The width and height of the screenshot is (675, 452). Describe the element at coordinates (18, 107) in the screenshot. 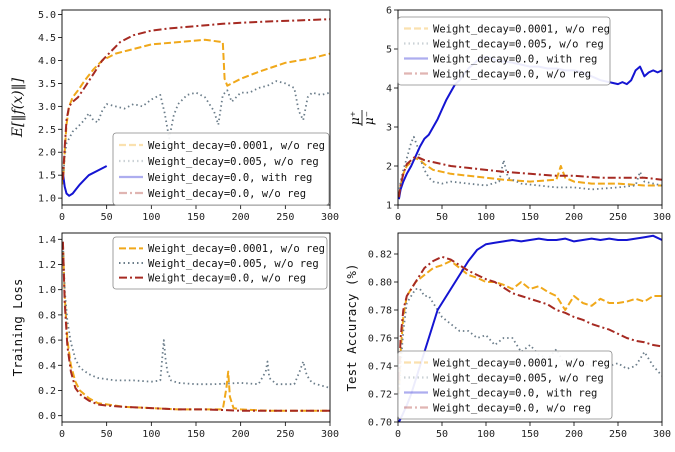

I see `y-axis-label: E[‖f(x)‖]` at that location.